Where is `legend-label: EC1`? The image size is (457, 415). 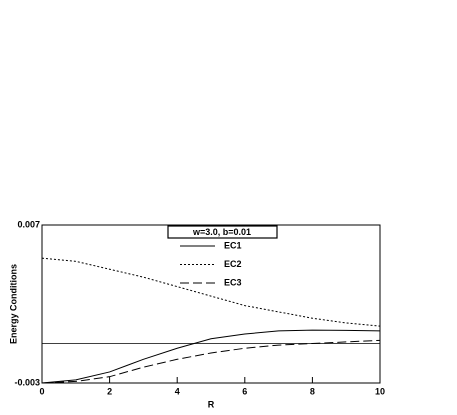
legend-label: EC1 is located at coordinates (233, 245).